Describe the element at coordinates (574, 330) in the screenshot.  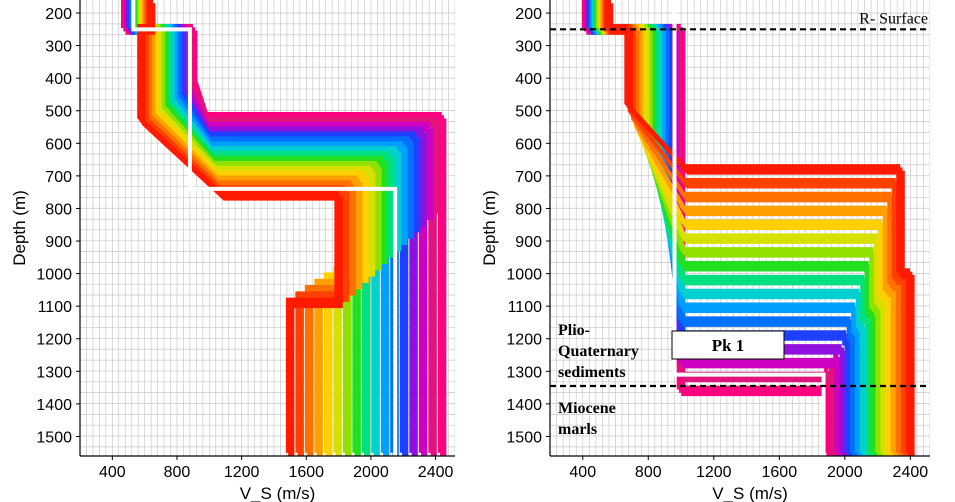
I see `annotation-upper: Plio-` at that location.